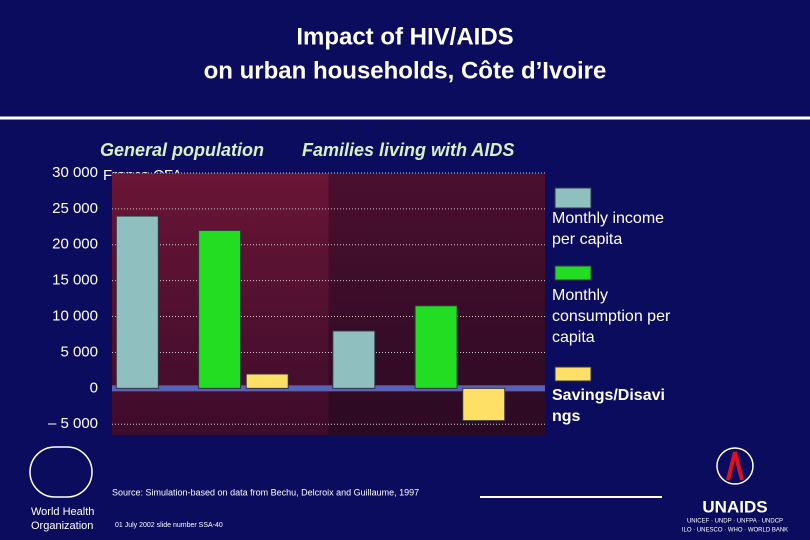 The width and height of the screenshot is (810, 540). I want to click on subtitle: on urban households, Côte d’Ivoire, so click(405, 70).